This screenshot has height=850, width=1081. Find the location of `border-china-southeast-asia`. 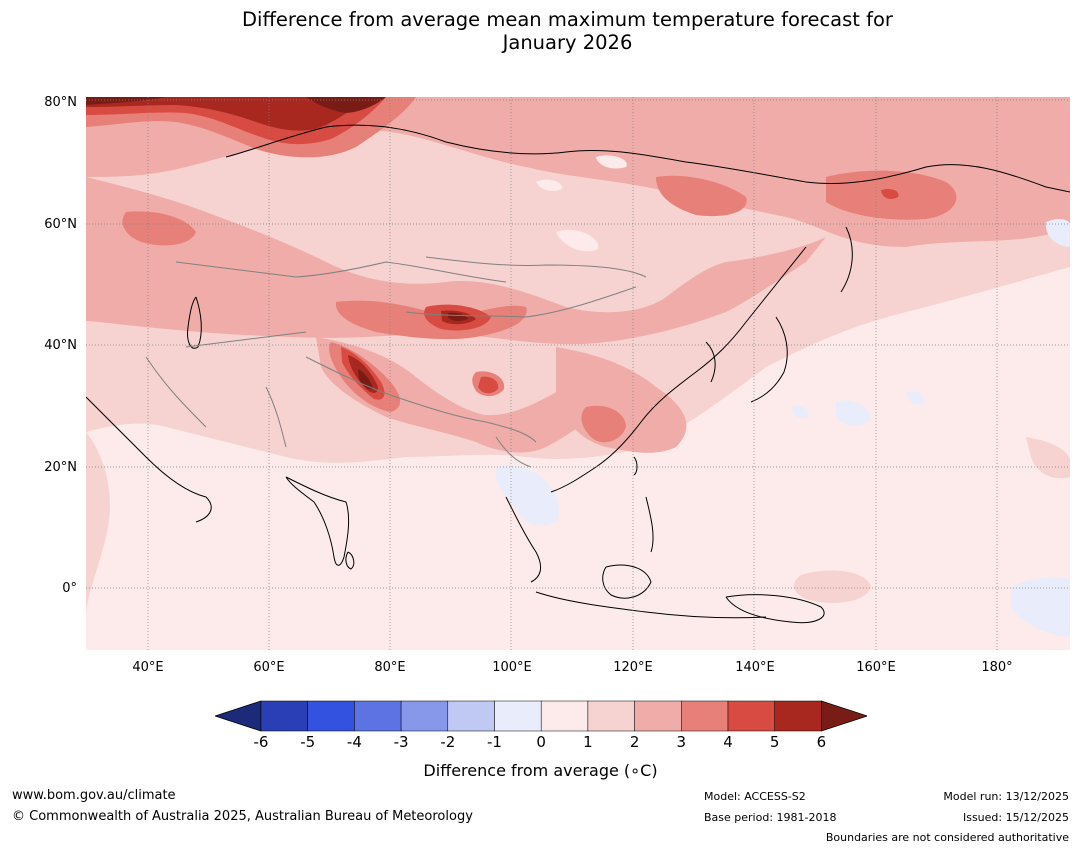

border-china-southeast-asia is located at coordinates (513, 452).